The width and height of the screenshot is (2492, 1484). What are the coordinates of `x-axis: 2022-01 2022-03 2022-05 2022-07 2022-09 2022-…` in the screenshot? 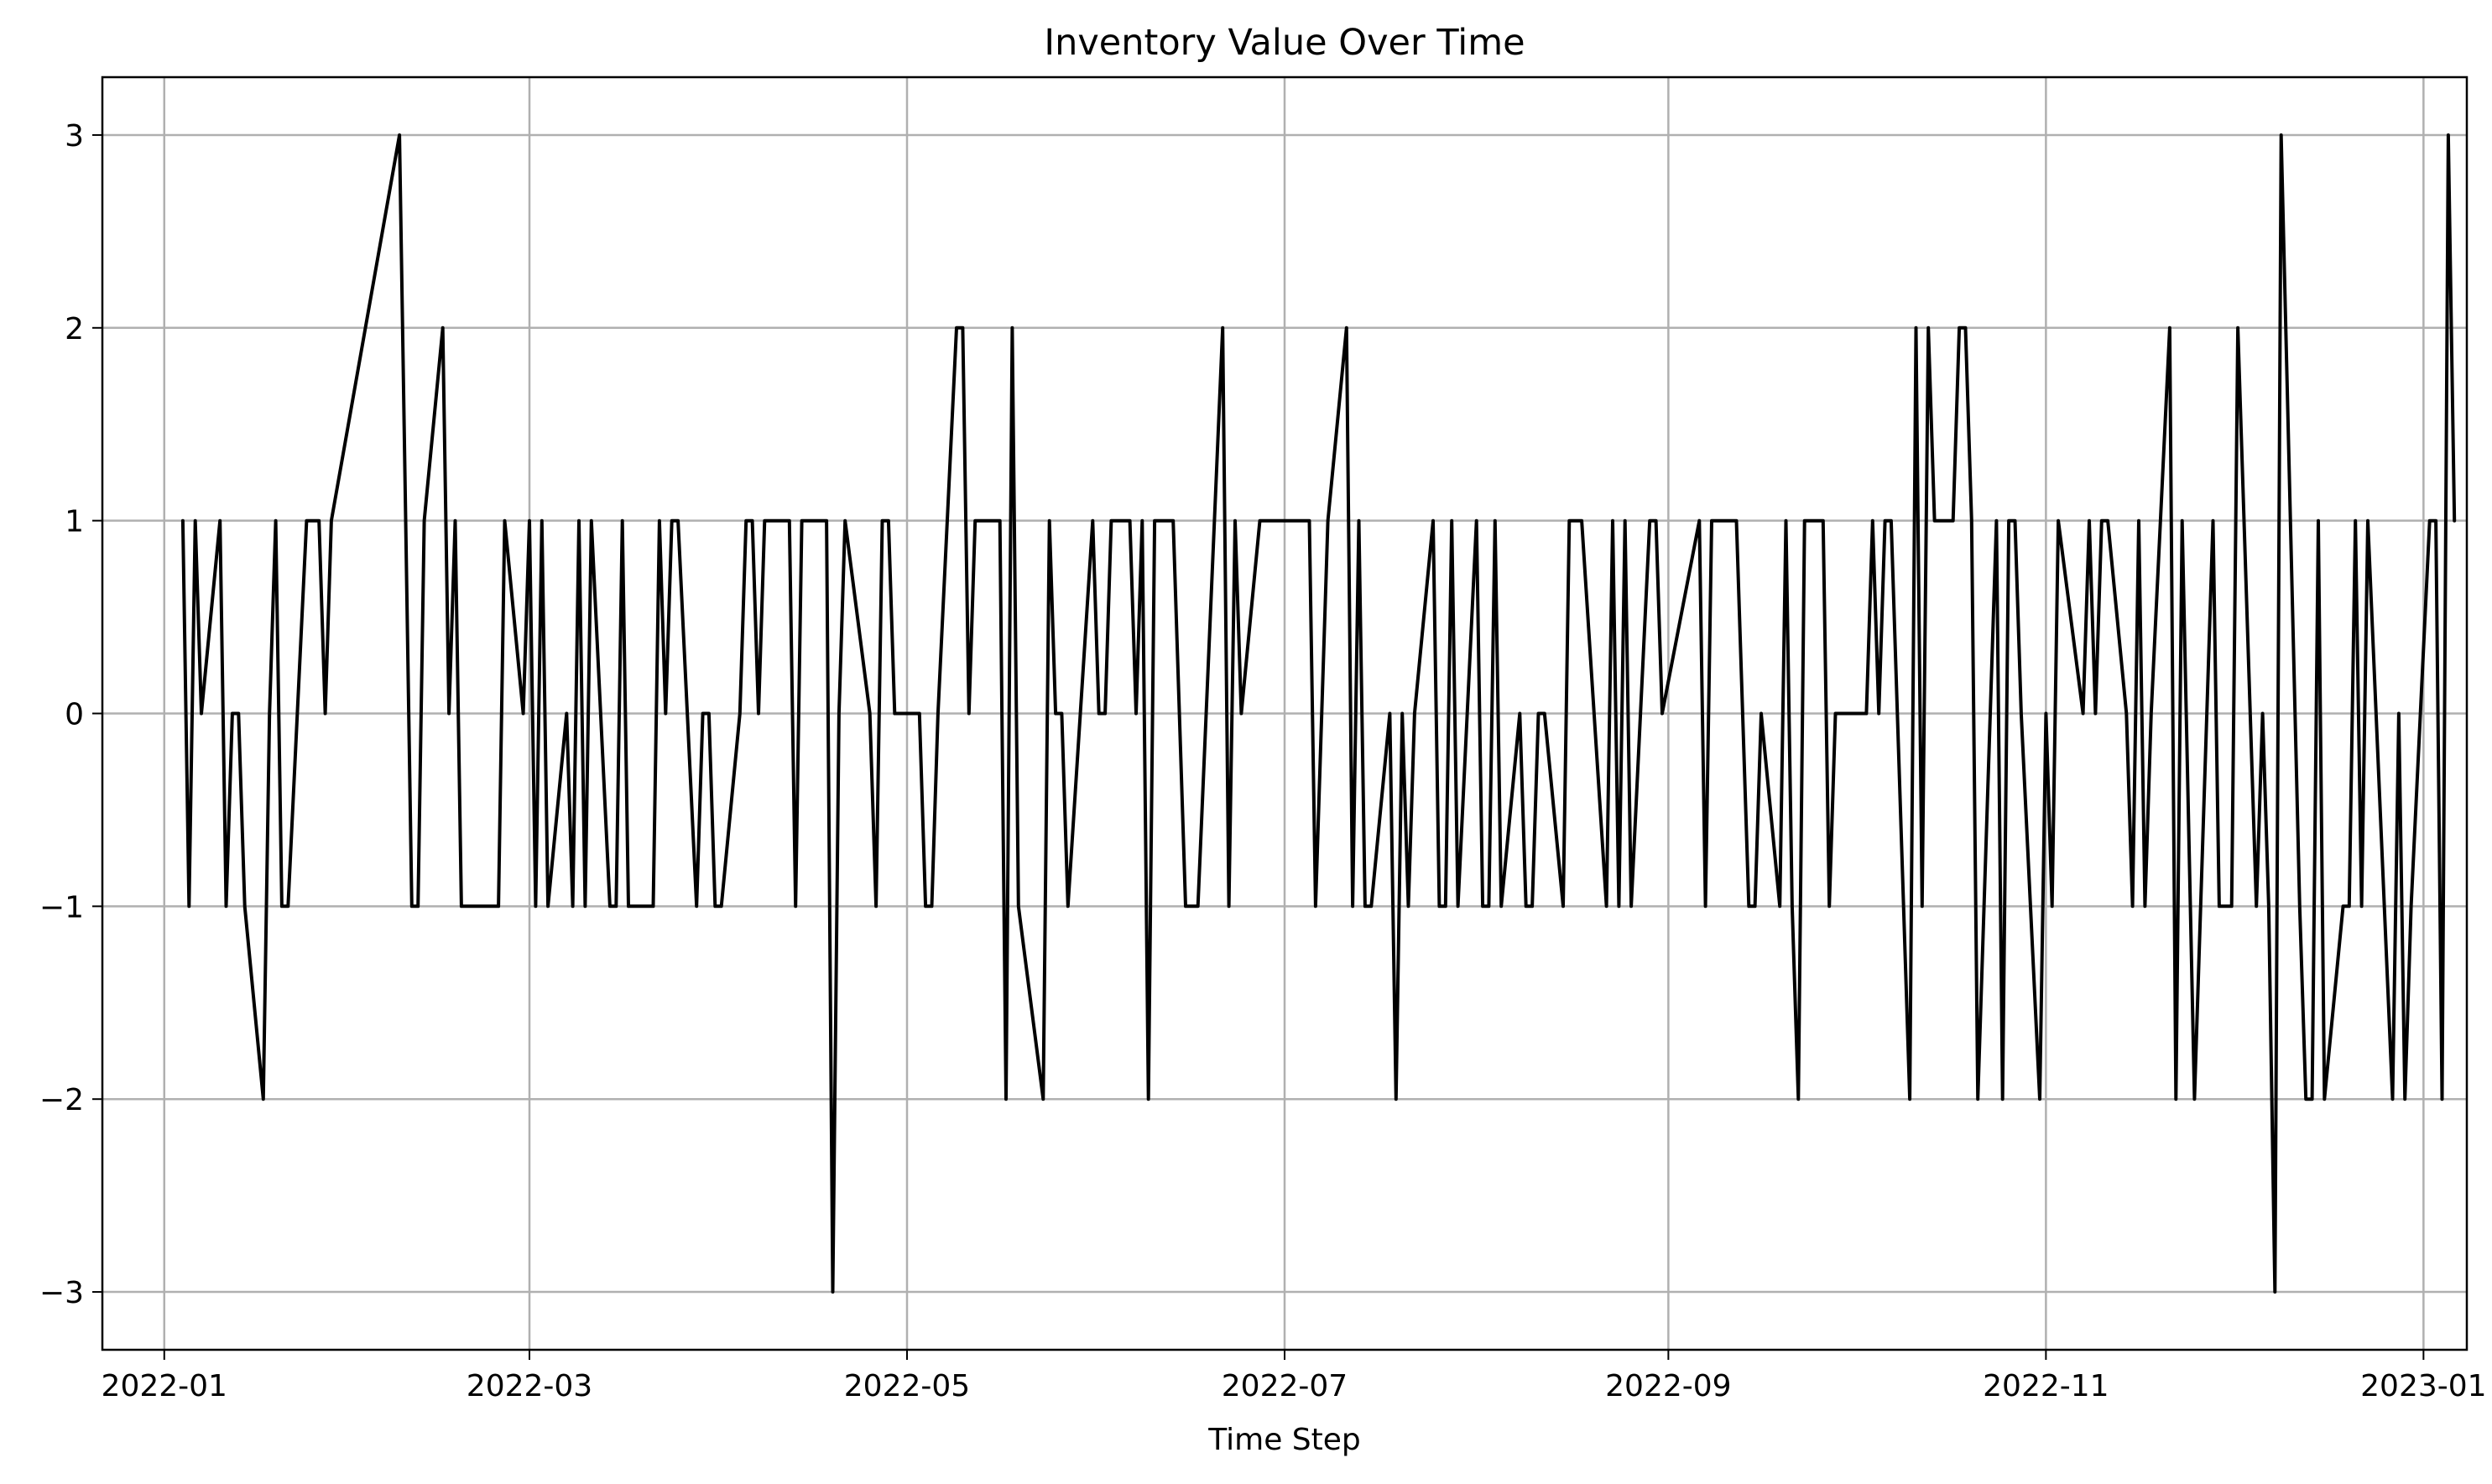 It's located at (1295, 1376).